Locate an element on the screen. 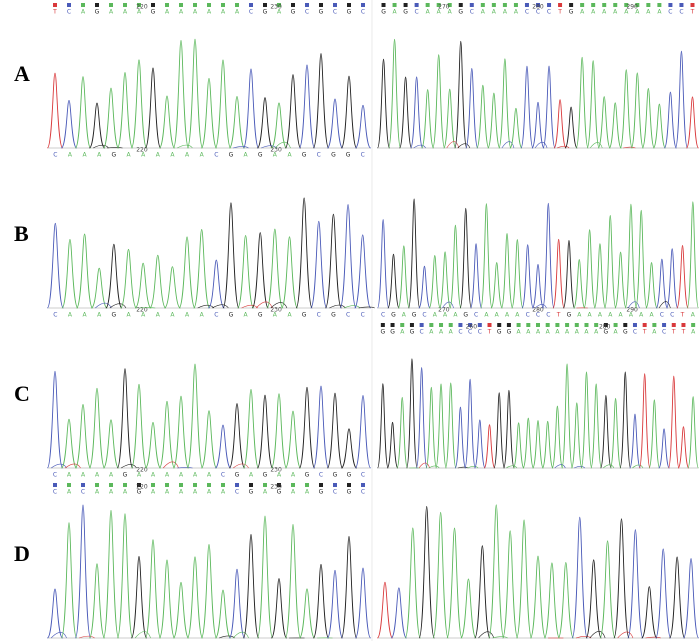  position-label: 280 is located at coordinates (605, 327).